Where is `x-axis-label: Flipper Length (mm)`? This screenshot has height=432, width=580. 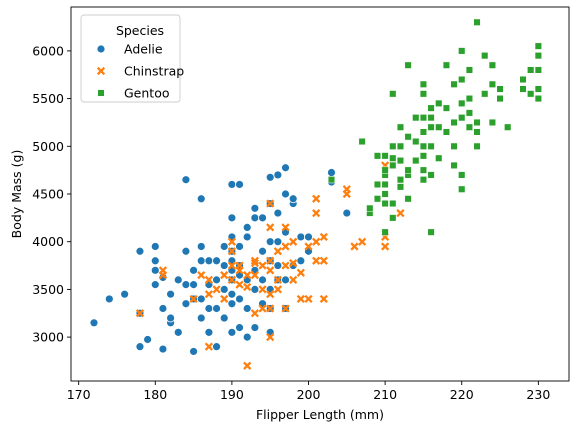 x-axis-label: Flipper Length (mm) is located at coordinates (320, 414).